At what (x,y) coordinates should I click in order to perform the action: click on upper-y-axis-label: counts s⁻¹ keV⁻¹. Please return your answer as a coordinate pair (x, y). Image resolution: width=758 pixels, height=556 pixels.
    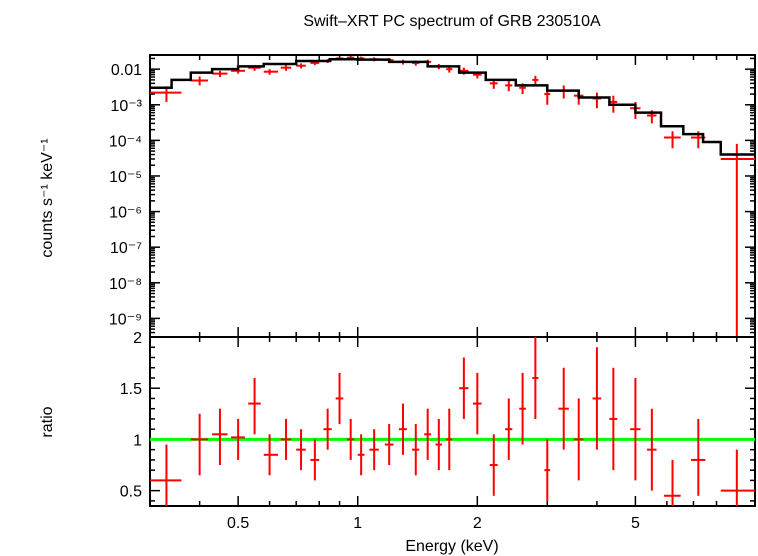
    Looking at the image, I should click on (47, 197).